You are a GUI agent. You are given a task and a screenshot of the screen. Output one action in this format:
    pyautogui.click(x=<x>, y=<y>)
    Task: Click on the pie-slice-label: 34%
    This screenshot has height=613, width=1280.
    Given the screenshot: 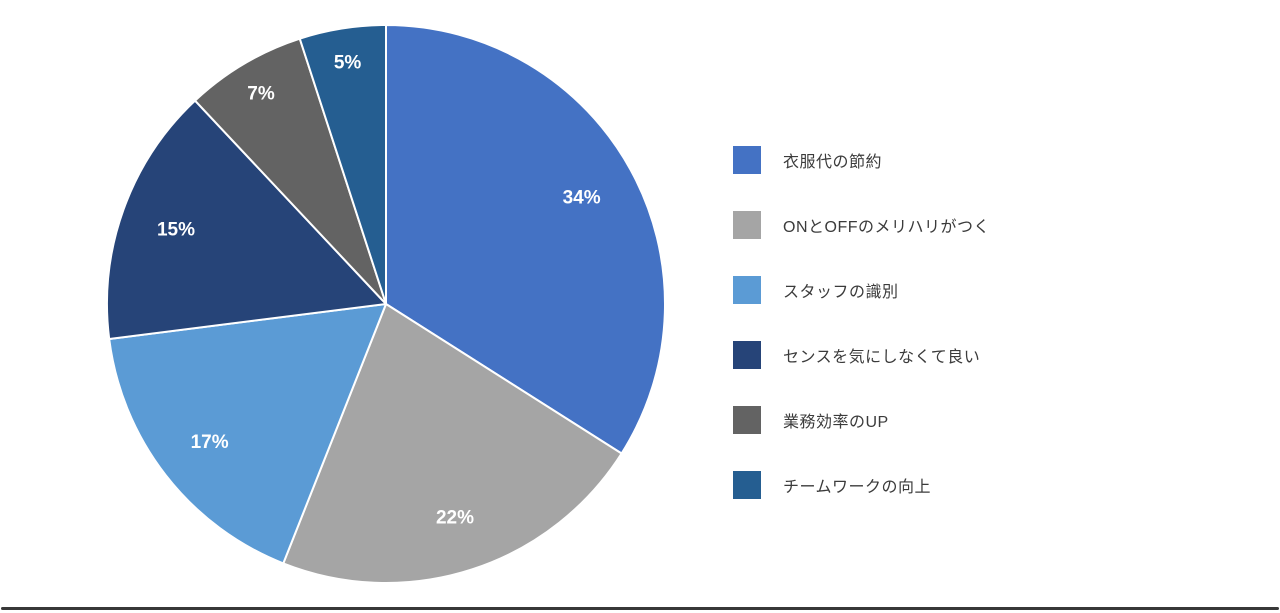 What is the action you would take?
    pyautogui.click(x=582, y=198)
    